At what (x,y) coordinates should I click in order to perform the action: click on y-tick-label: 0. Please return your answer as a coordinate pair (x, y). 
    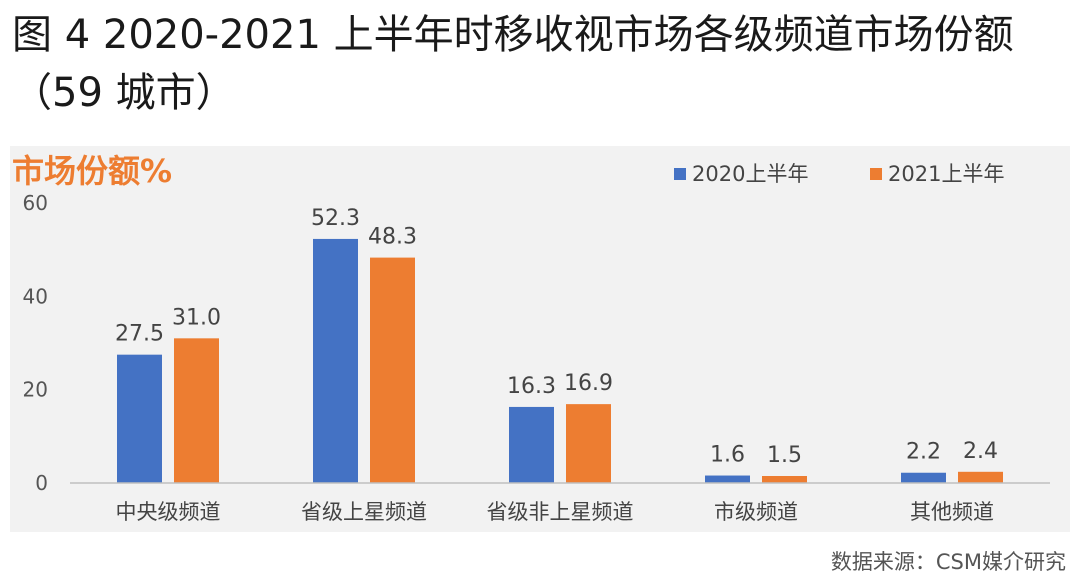
    Looking at the image, I should click on (41, 483).